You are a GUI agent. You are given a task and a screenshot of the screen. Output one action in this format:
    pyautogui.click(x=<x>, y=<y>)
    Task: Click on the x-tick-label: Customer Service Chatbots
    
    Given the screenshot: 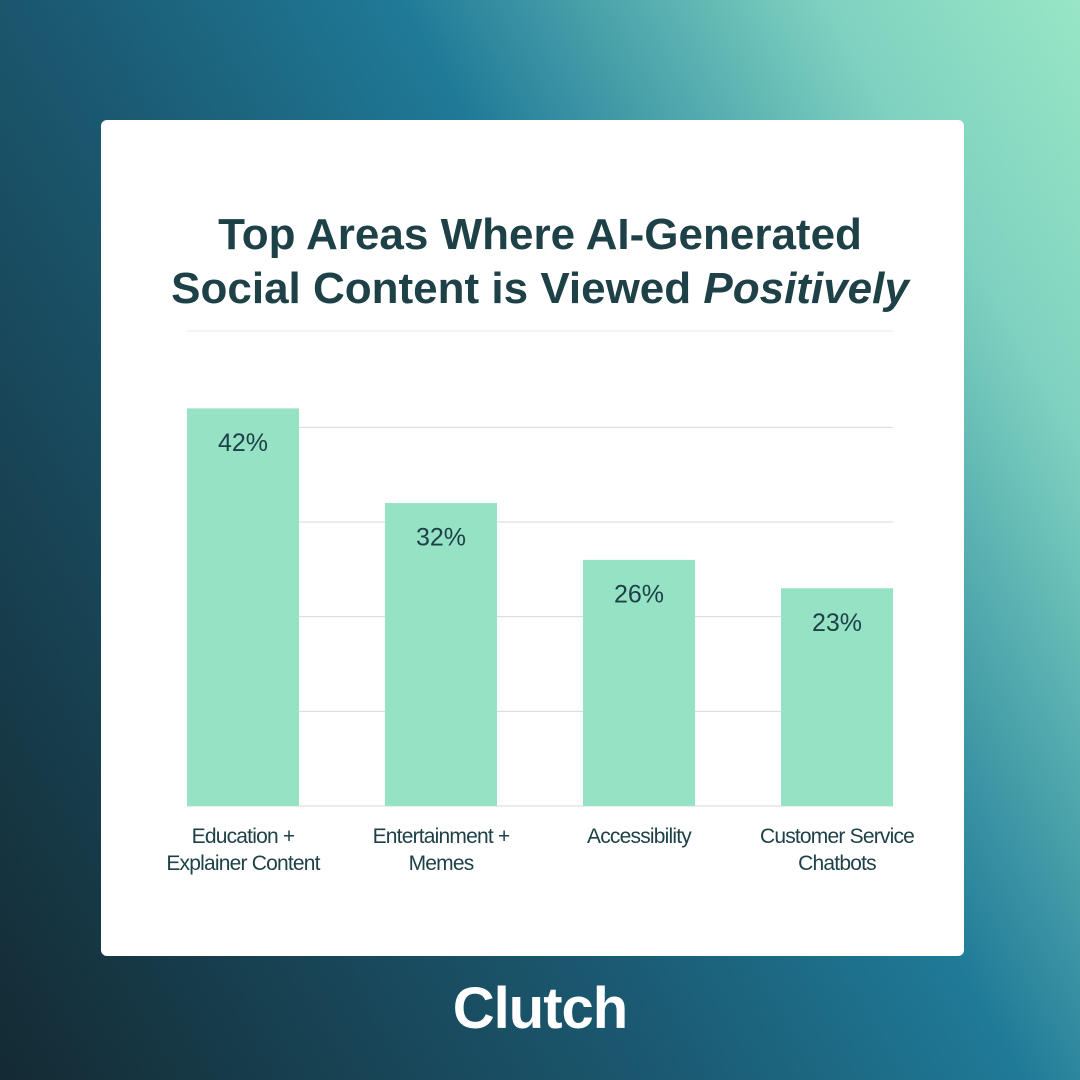 What is the action you would take?
    pyautogui.click(x=837, y=850)
    